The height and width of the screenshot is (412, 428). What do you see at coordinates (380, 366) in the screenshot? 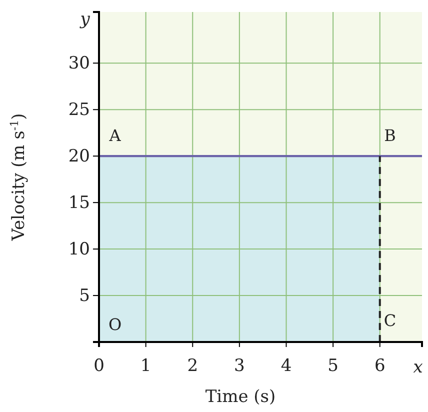
I see `x-tick-label: 6` at bounding box center [380, 366].